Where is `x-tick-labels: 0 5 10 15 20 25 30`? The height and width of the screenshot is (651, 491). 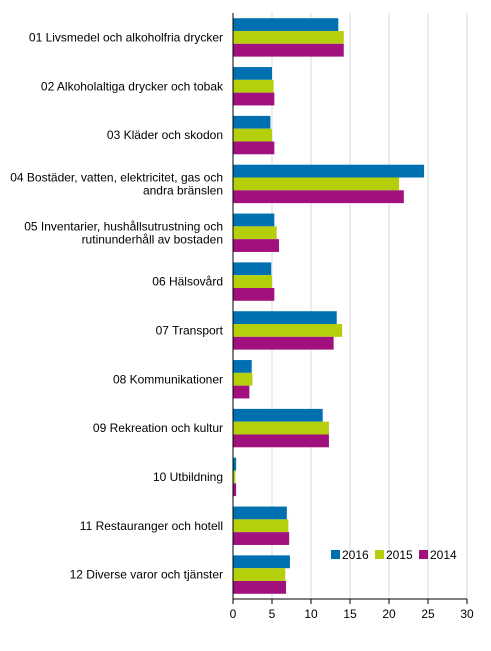
x-tick-labels: 0 5 10 15 20 25 30 is located at coordinates (352, 614).